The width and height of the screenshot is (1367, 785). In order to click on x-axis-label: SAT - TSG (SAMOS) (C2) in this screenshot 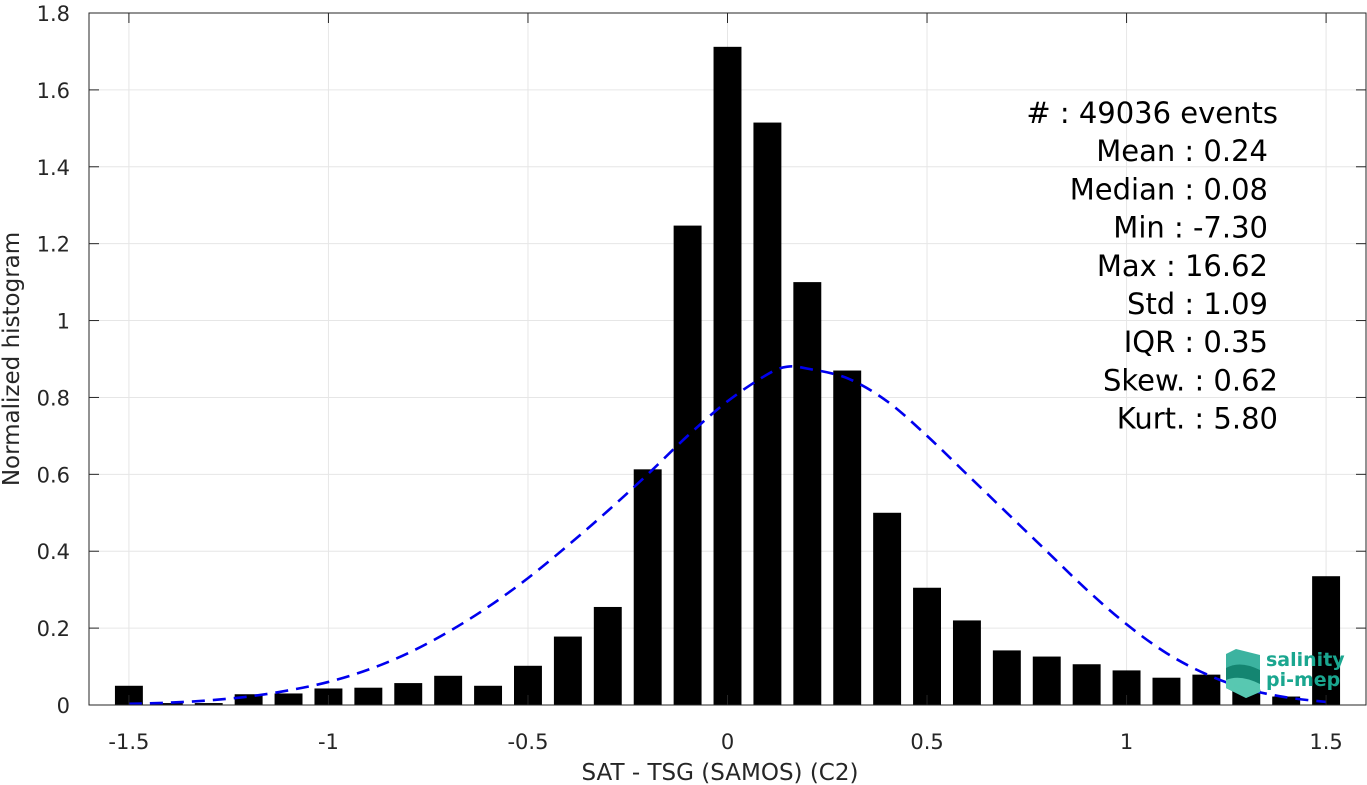, I will do `click(720, 772)`.